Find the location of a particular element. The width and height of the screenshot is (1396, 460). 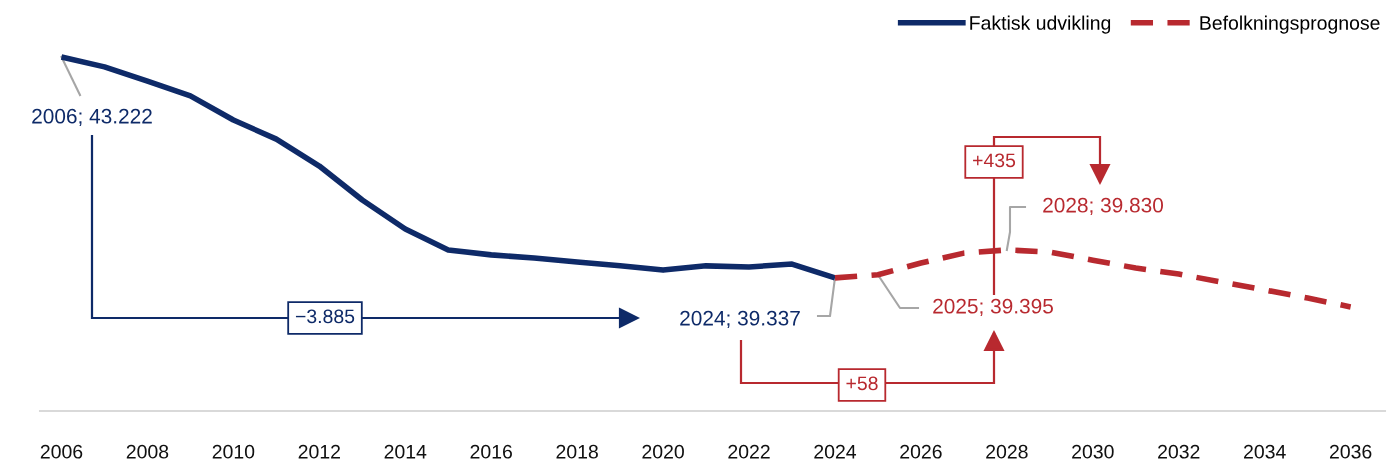

x-tick-label: 2024 is located at coordinates (835, 451).